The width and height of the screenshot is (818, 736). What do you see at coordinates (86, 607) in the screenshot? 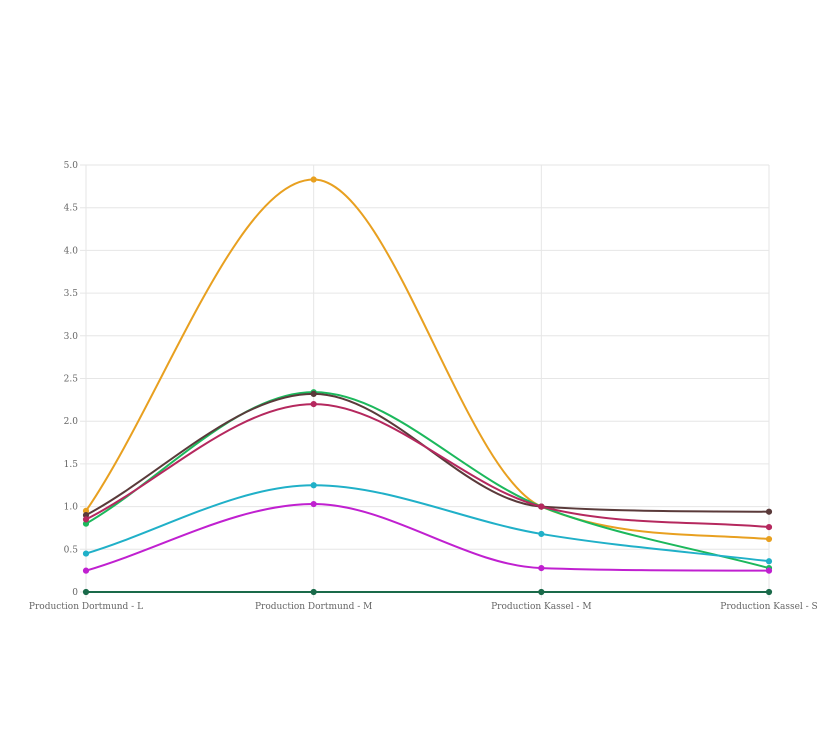
I see `x-tick-label: Production Dortmund - L` at bounding box center [86, 607].